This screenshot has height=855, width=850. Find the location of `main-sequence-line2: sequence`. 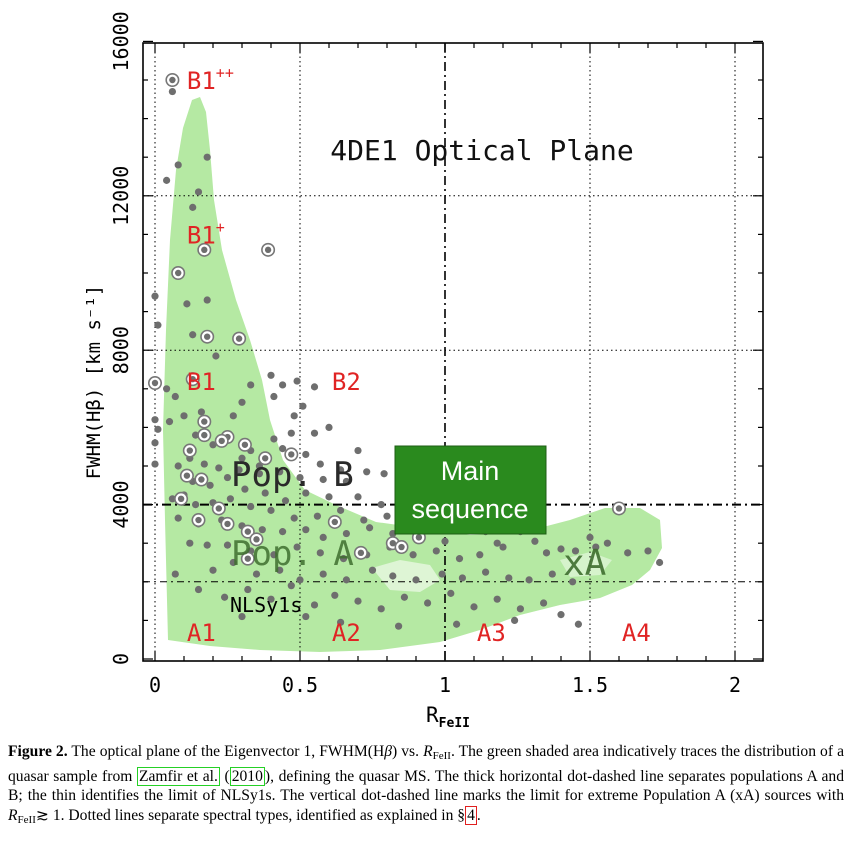

main-sequence-line2: sequence is located at coordinates (469, 509).